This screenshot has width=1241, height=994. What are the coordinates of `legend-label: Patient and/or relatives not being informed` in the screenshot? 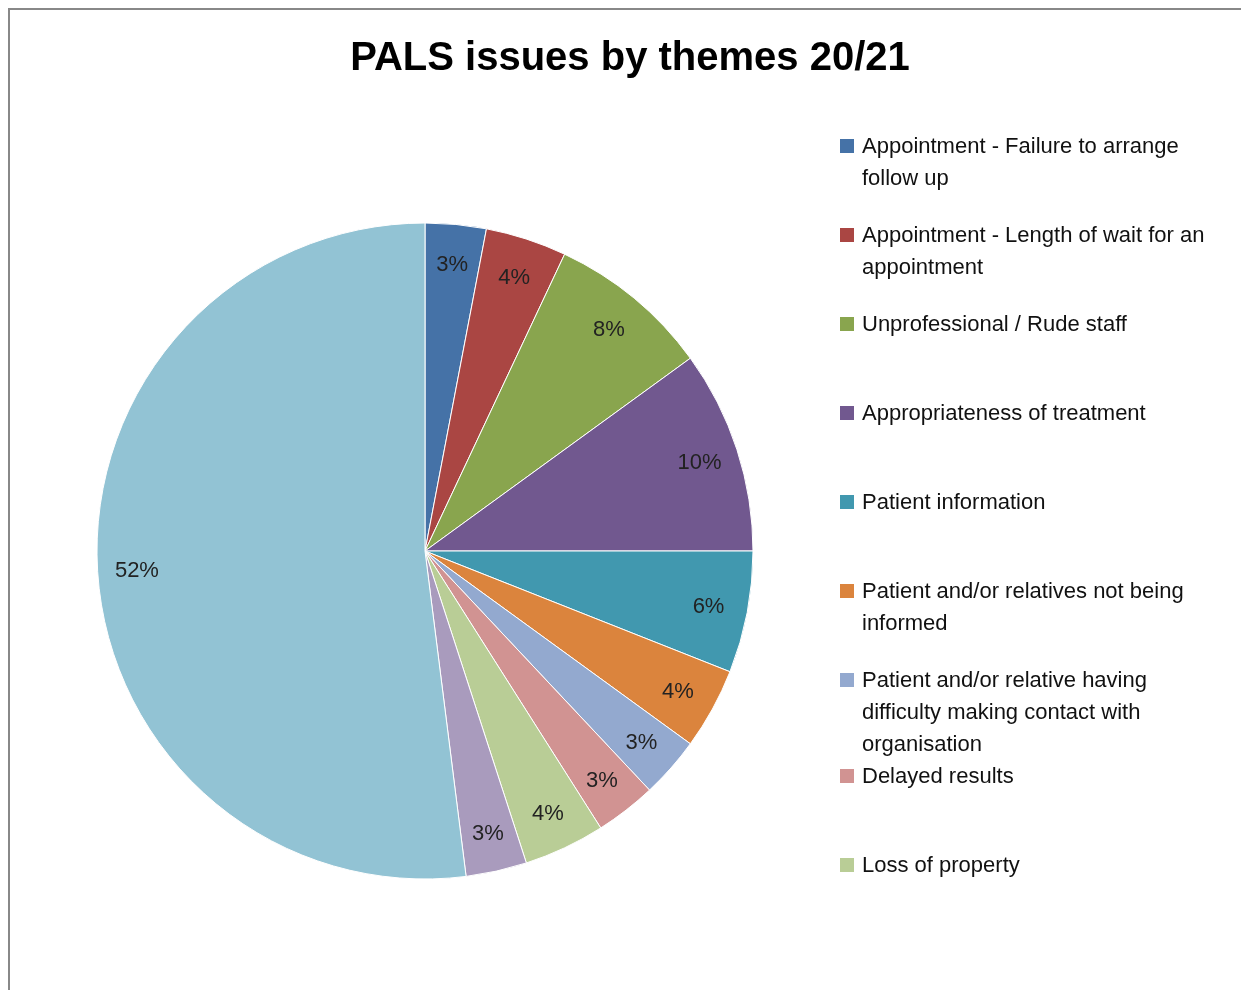 It's located at (1023, 607).